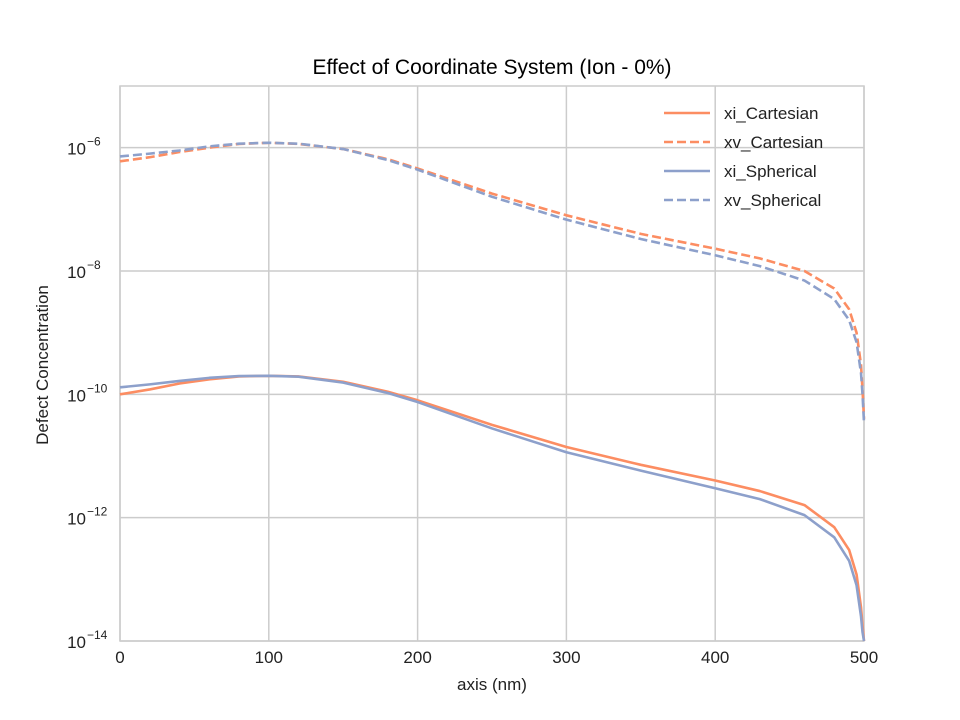 This screenshot has height=720, width=960. I want to click on x-tick-label: 200, so click(417, 657).